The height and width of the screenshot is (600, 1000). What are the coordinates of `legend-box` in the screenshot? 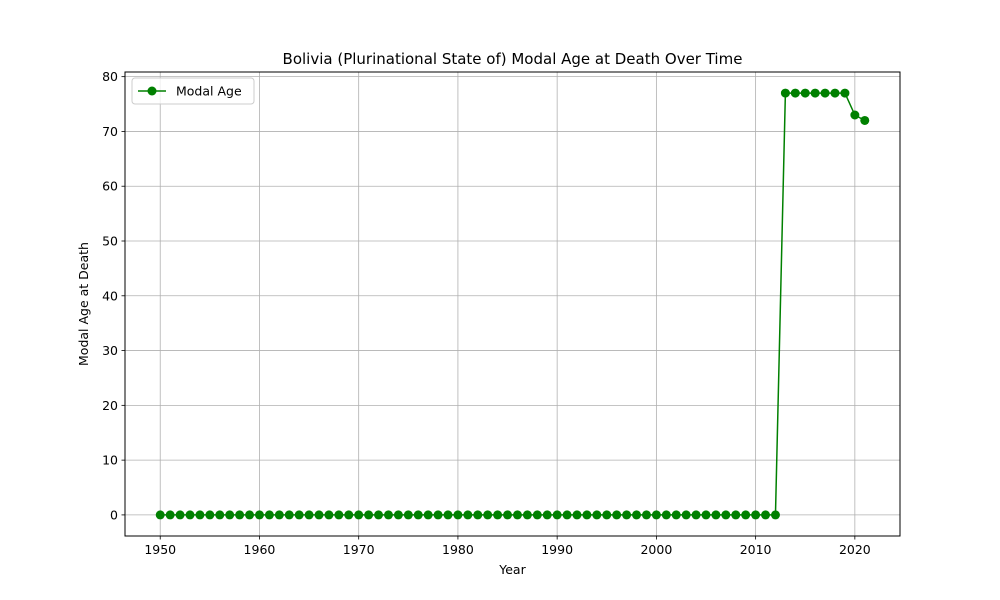 It's located at (193, 91).